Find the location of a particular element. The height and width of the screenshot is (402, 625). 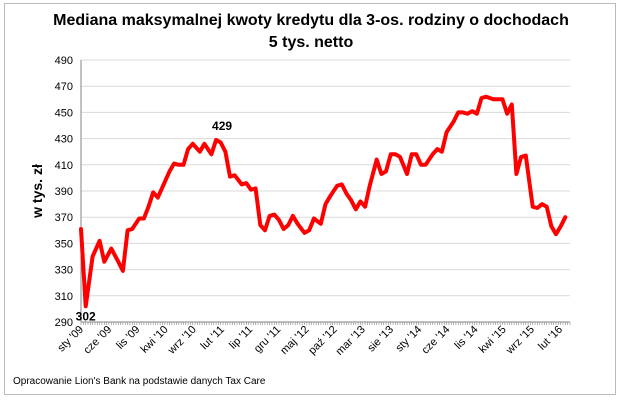

x-tick-label: mar '13 is located at coordinates (351, 341).